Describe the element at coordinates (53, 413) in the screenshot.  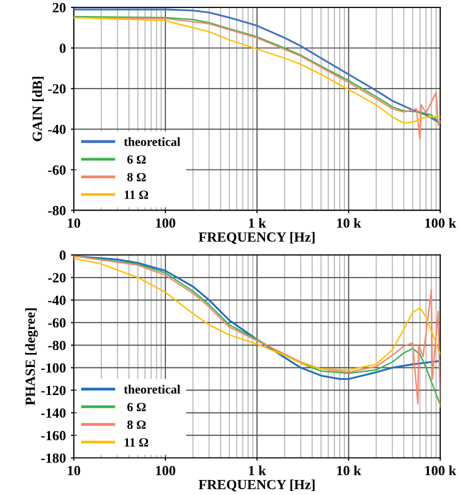
I see `y-tick-label: -140` at that location.